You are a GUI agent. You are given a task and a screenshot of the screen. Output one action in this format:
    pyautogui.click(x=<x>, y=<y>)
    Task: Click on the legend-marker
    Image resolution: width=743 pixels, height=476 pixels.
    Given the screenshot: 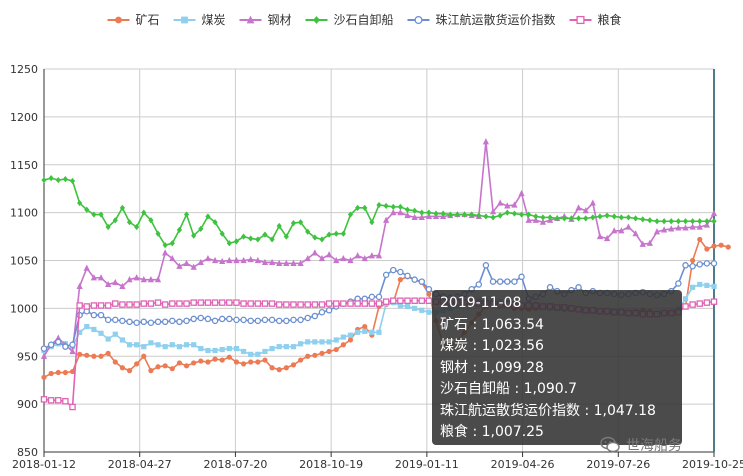 What is the action you would take?
    pyautogui.click(x=316, y=20)
    